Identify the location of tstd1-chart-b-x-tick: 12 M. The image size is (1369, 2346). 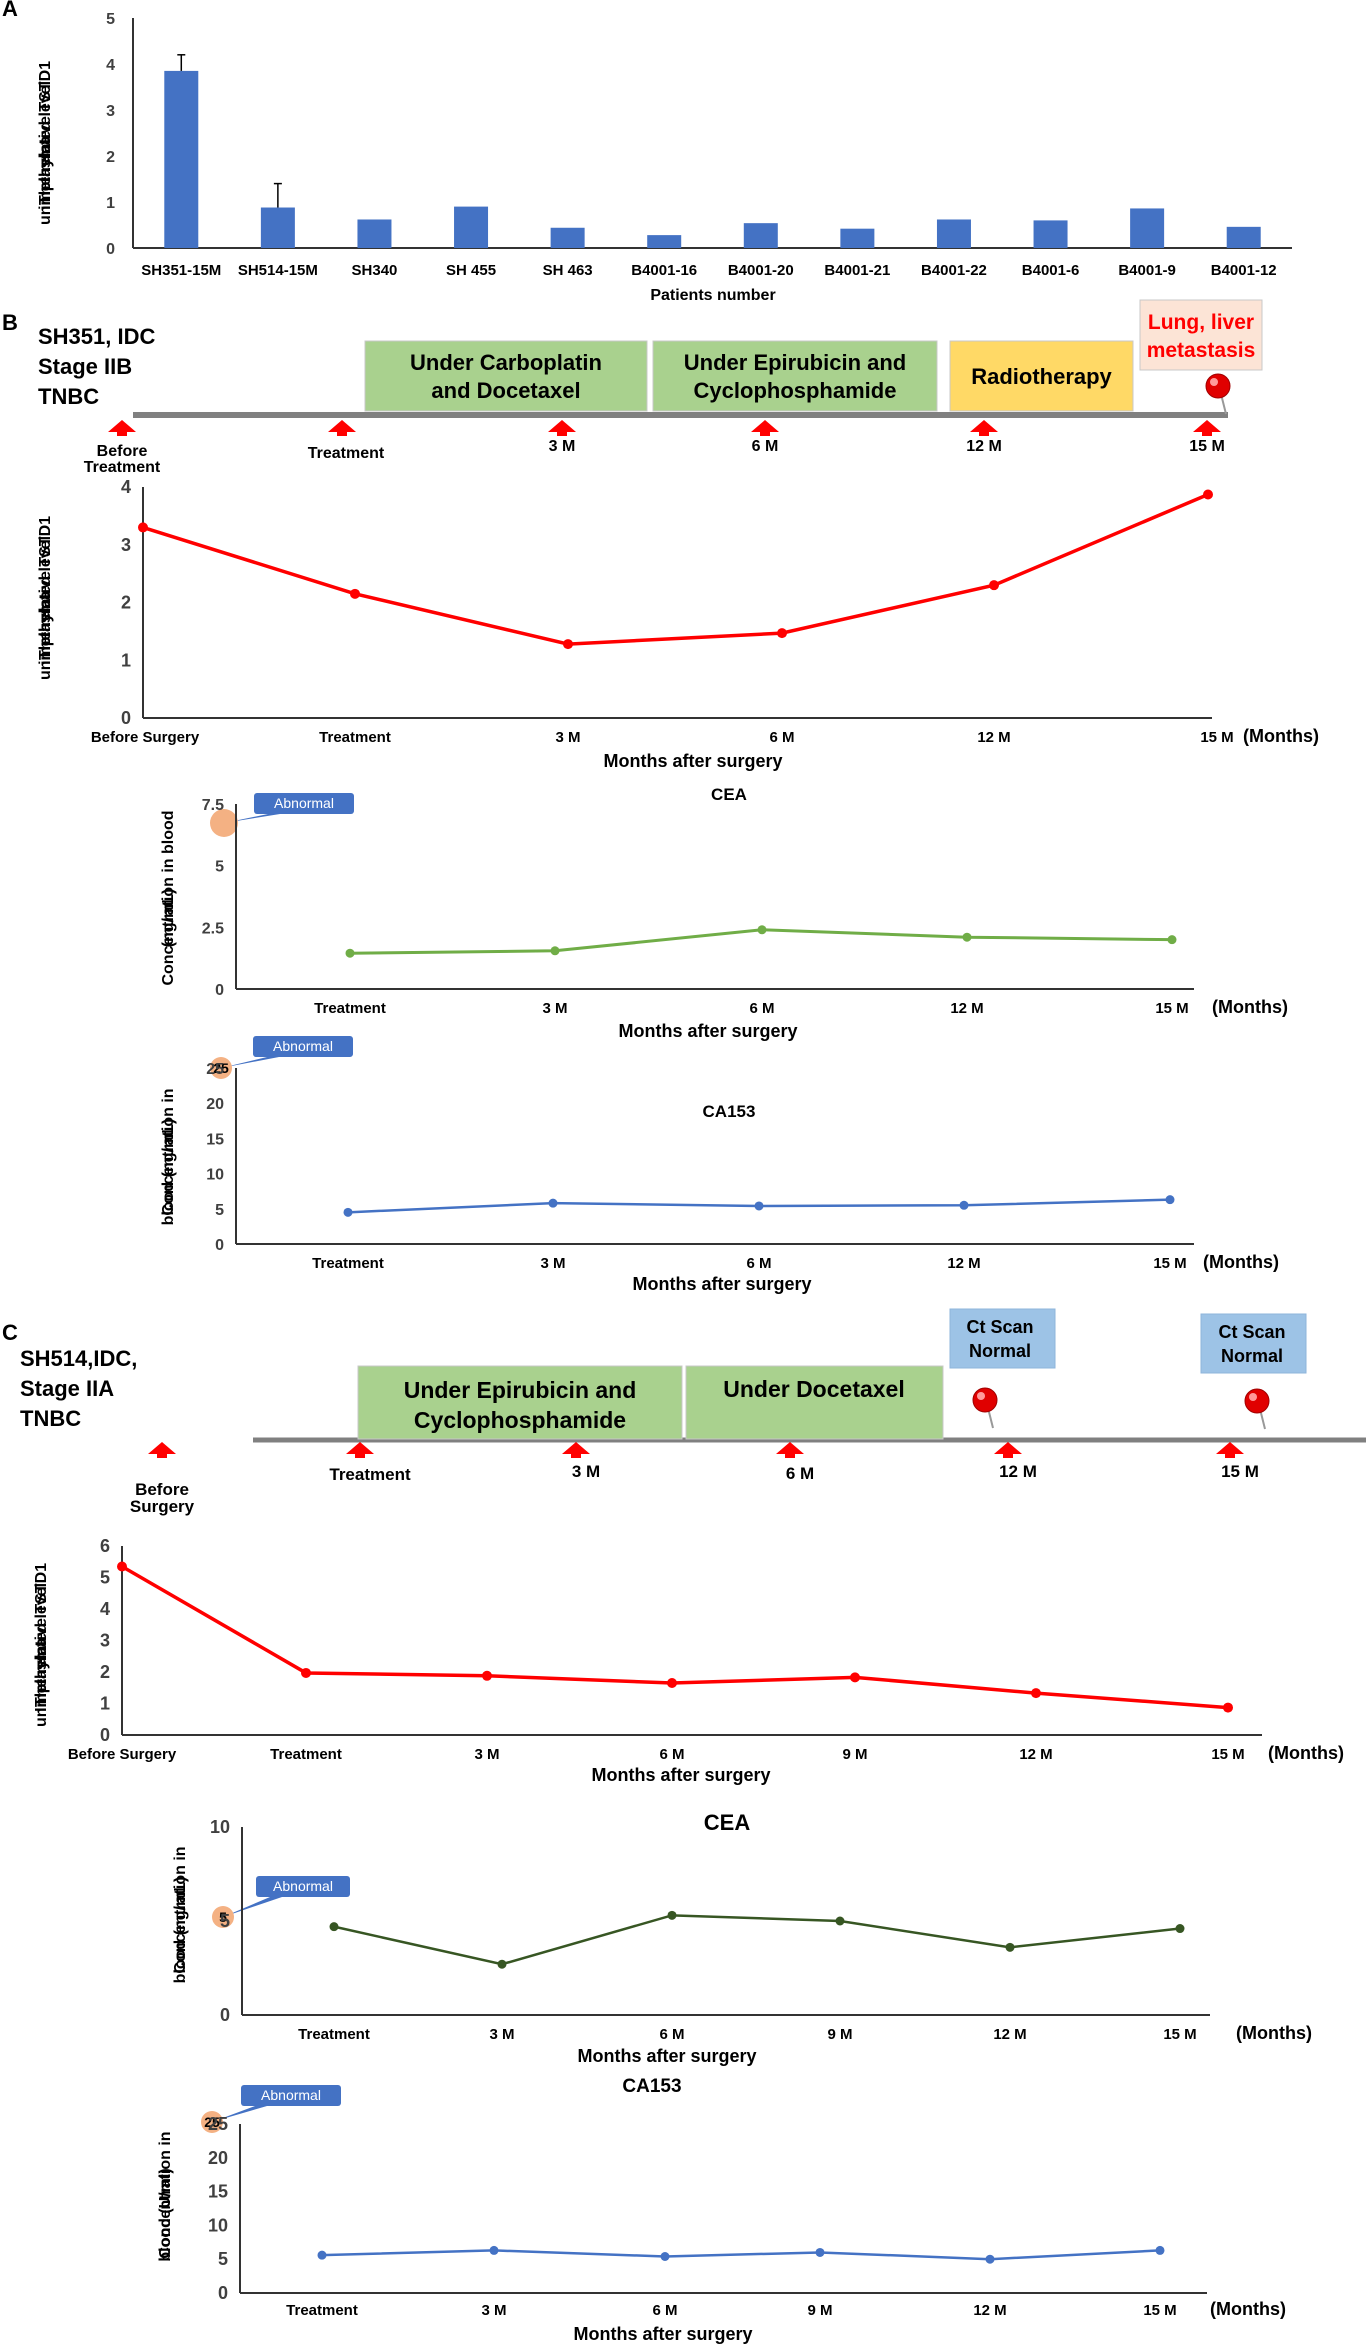
(993, 737).